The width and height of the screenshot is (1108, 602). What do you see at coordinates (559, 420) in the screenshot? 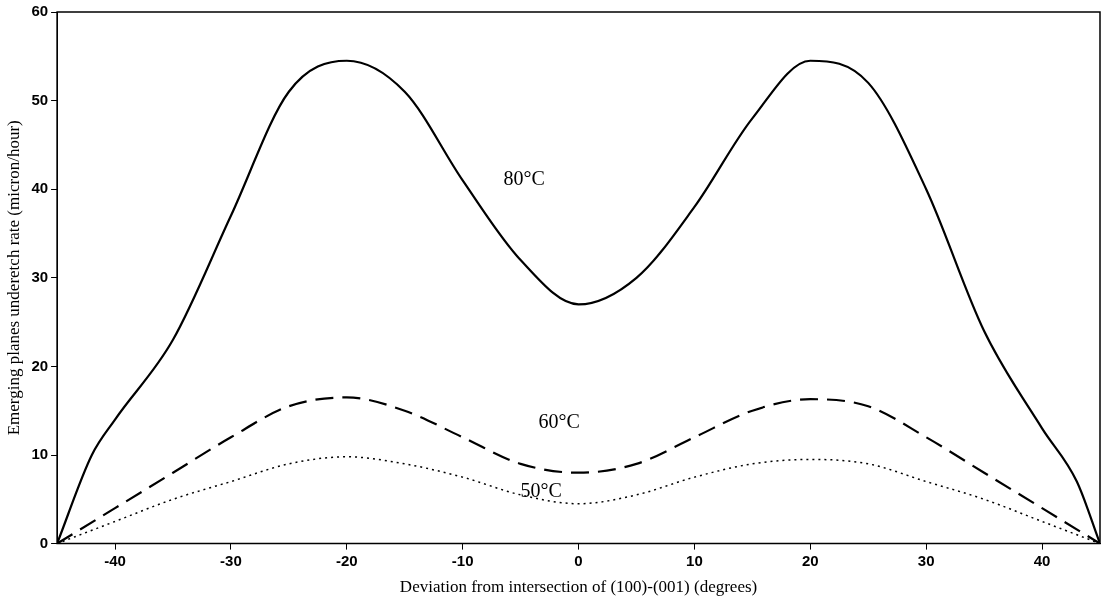
I see `series-label: 60°C` at bounding box center [559, 420].